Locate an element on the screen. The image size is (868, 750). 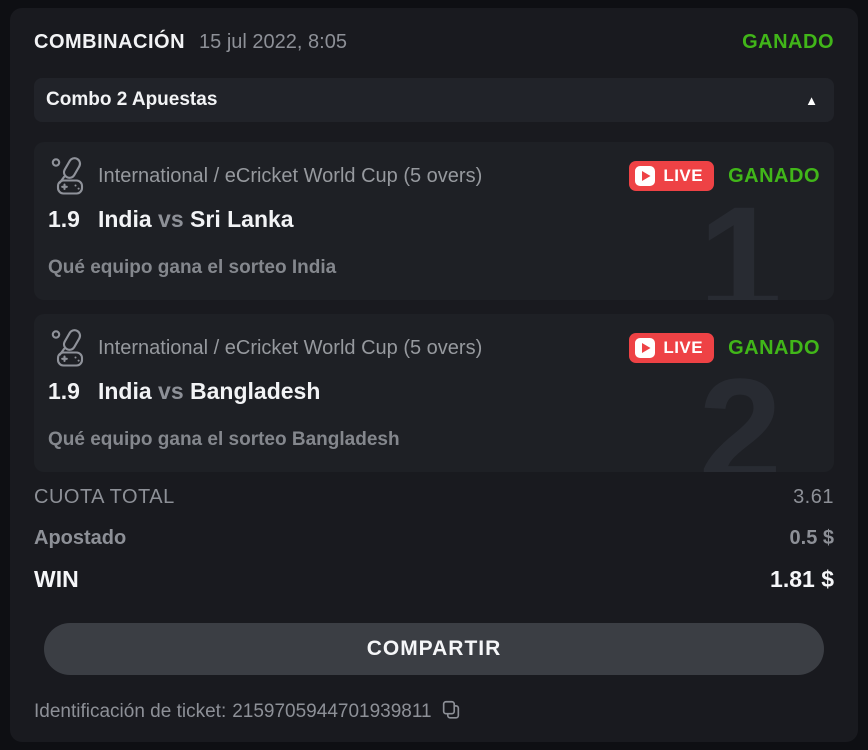
chevron-up-icon: ▲ is located at coordinates (811, 100).